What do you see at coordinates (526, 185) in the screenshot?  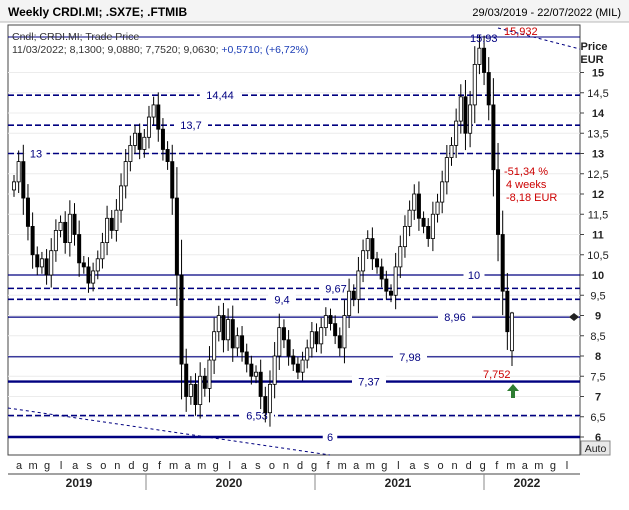 I see `drop-period-label: 4 weeks` at bounding box center [526, 185].